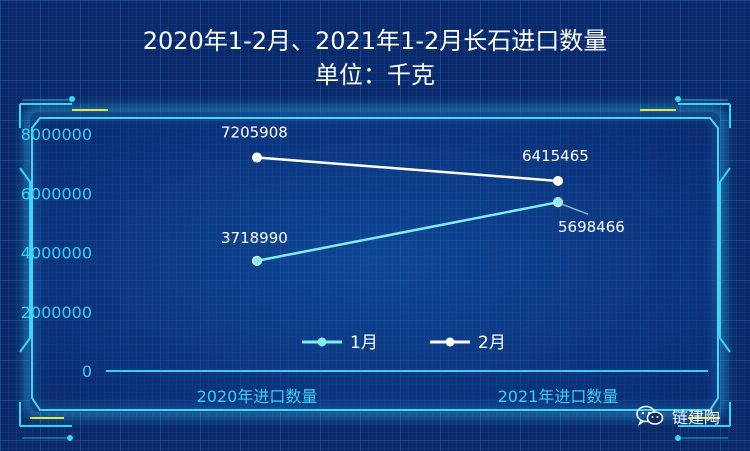 This screenshot has width=750, height=451. Describe the element at coordinates (591, 227) in the screenshot. I see `data-label: 5698466` at that location.